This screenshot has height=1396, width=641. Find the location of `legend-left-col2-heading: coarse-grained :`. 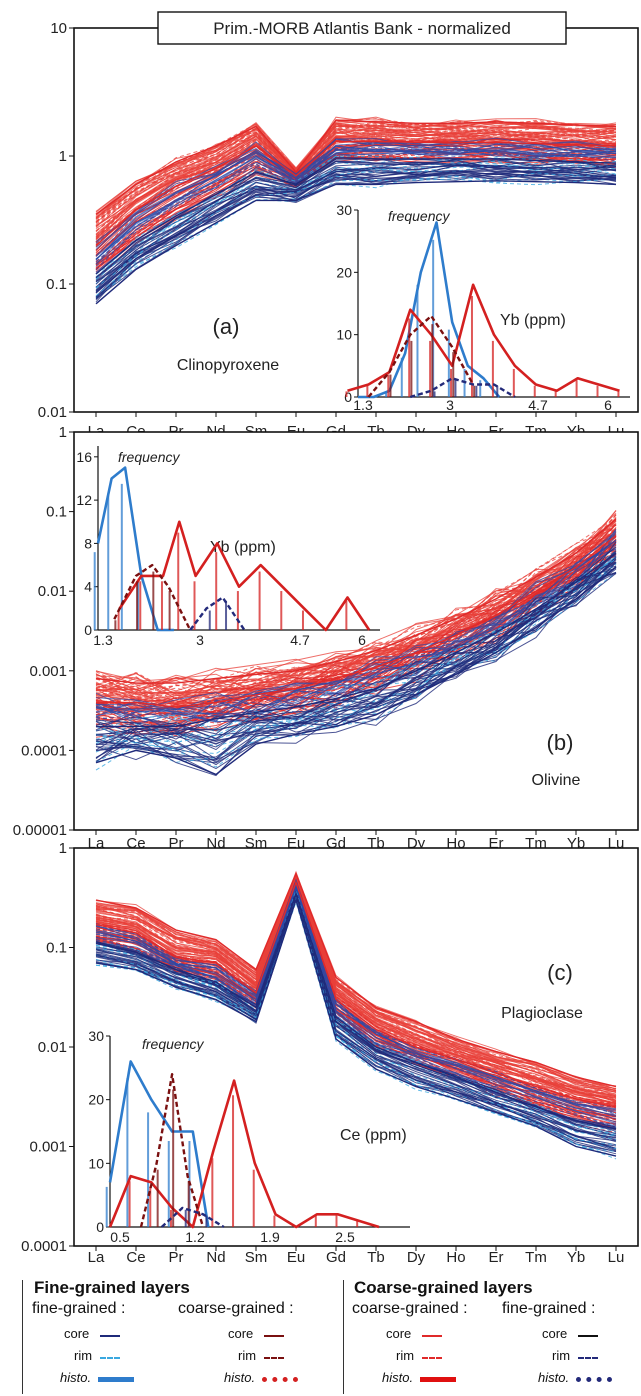

legend-left-col2-heading: coarse-grained : is located at coordinates (236, 1308).